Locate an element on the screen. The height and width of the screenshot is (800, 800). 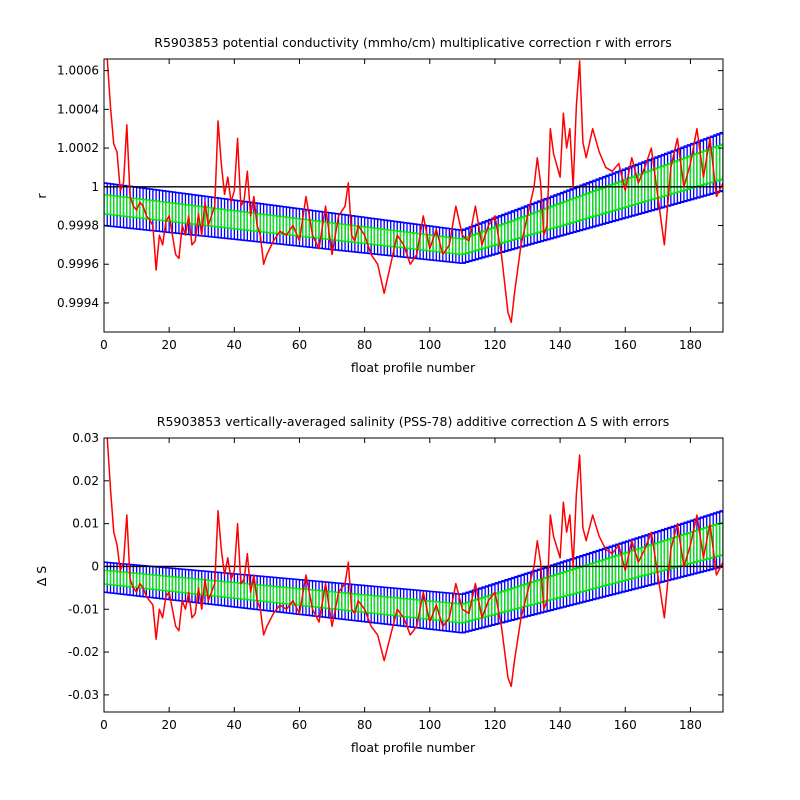
y-axis-label-salinity: Δ S is located at coordinates (41, 576).